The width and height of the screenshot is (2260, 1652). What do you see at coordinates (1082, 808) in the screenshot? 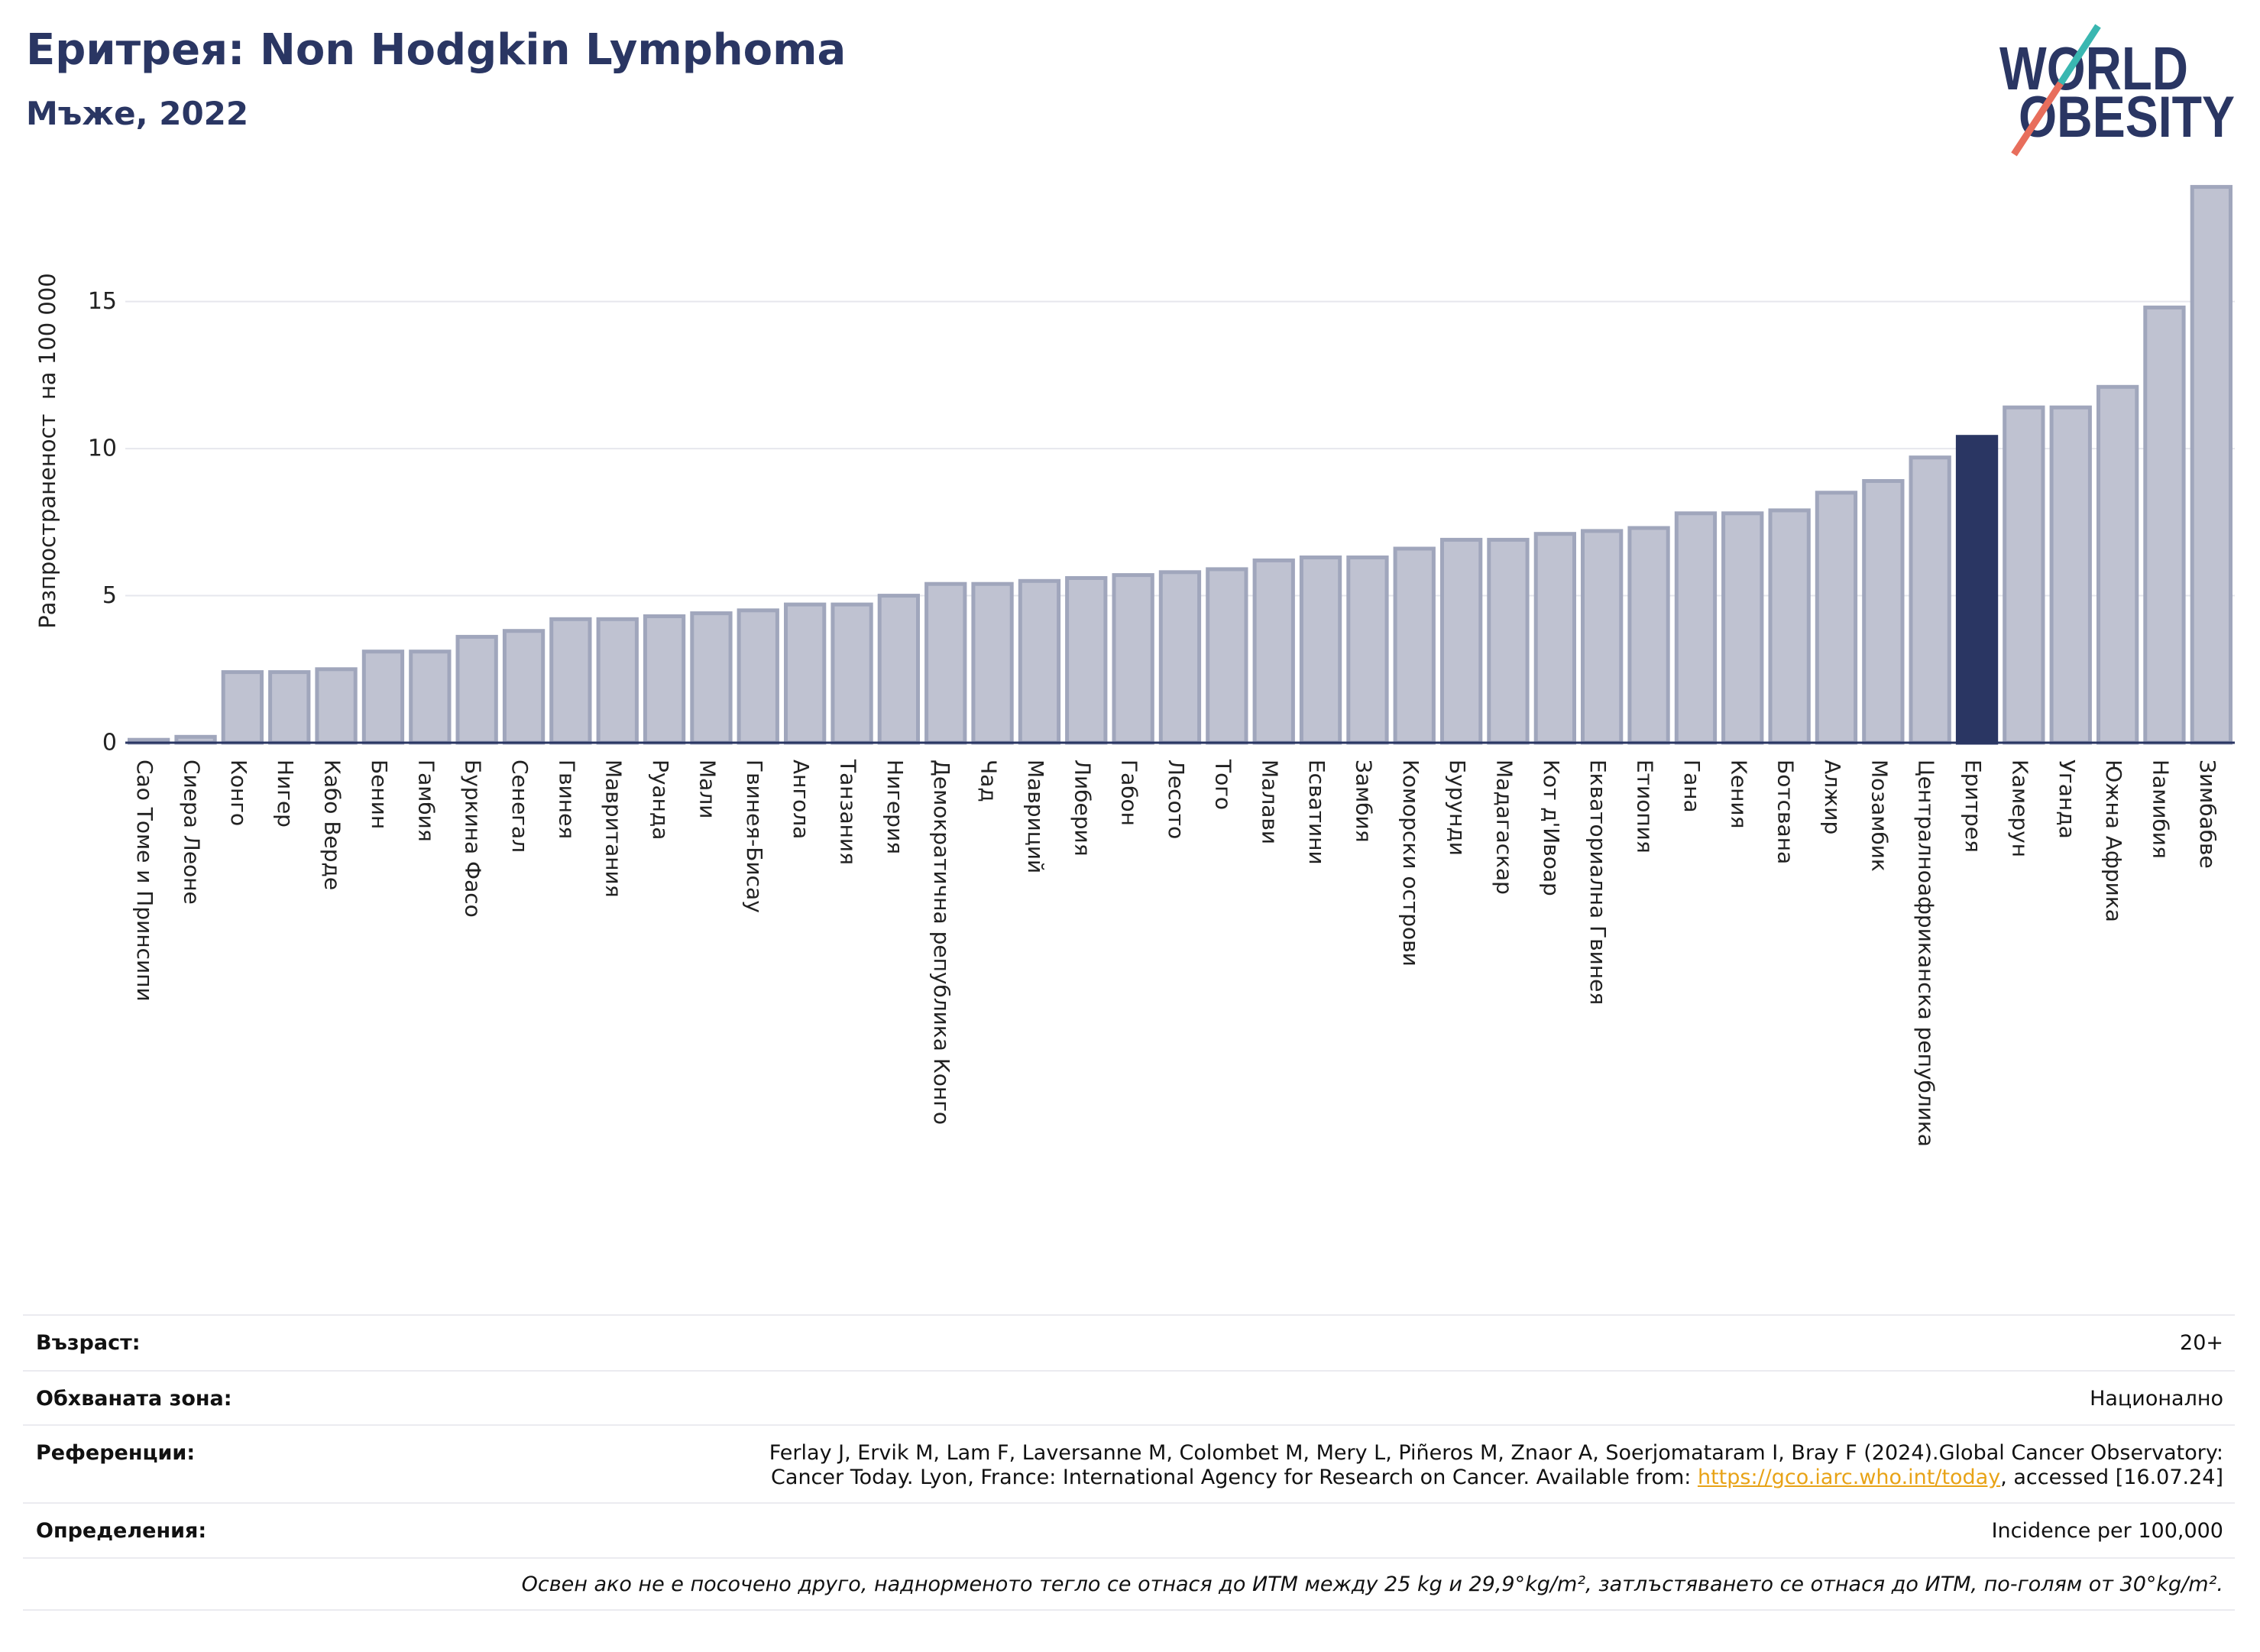
I see `x-tick-label: Либерия` at bounding box center [1082, 808].